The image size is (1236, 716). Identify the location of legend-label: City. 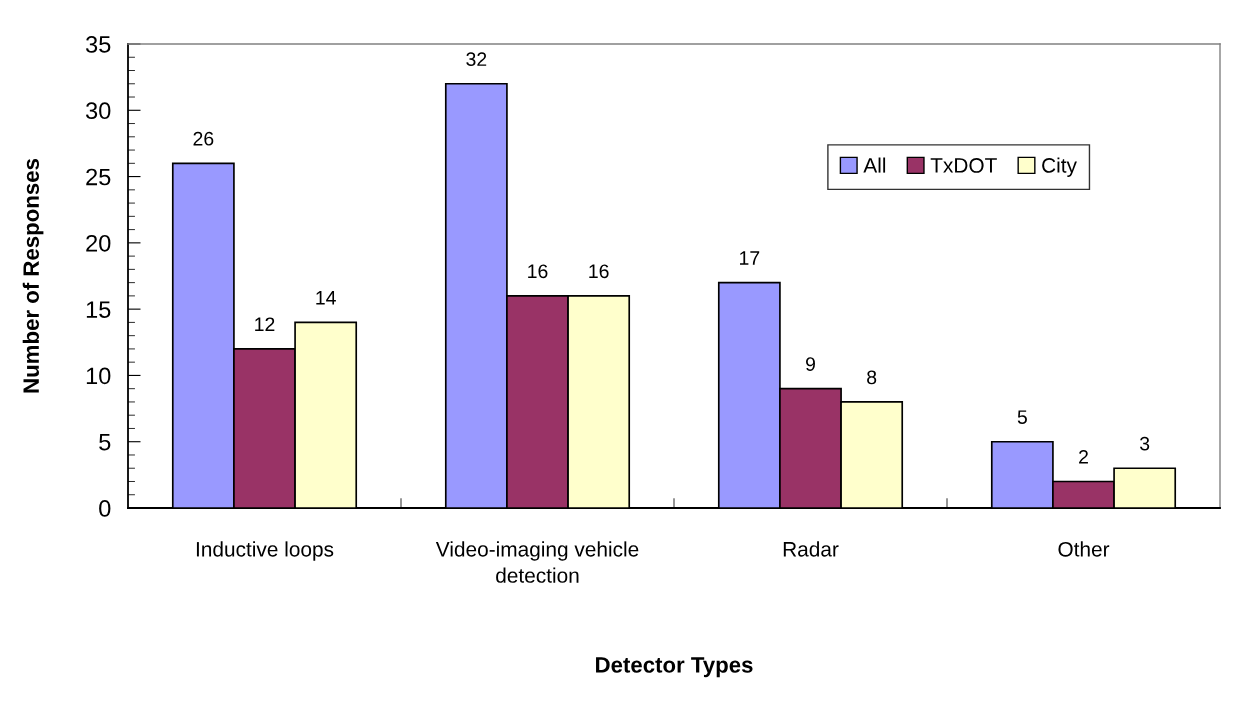
(1059, 167).